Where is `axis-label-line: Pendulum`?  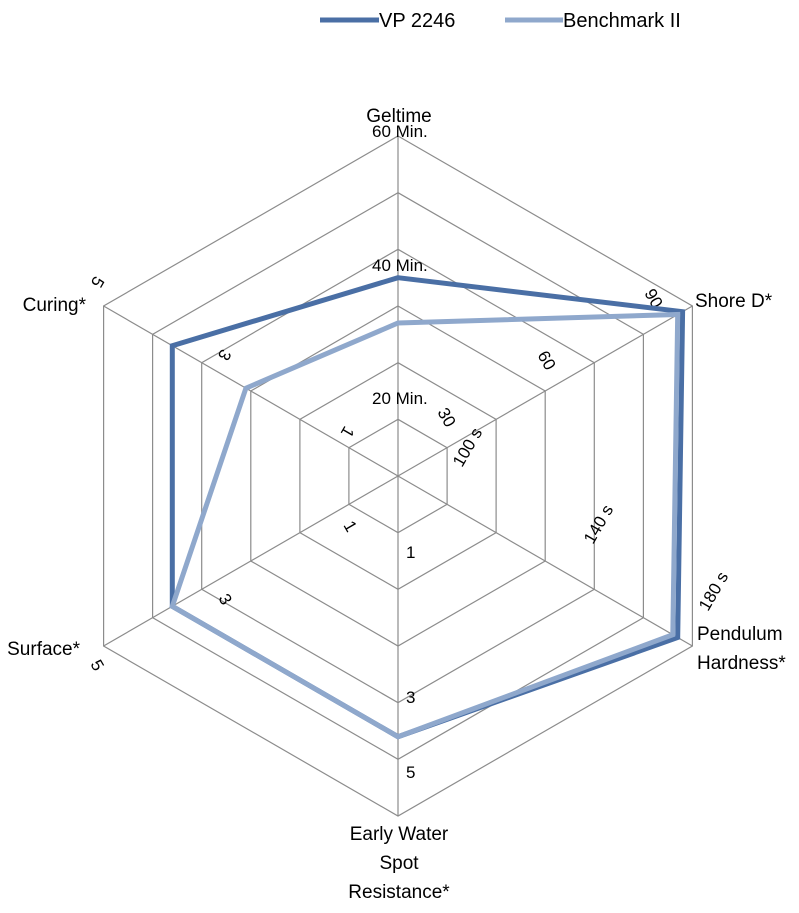 axis-label-line: Pendulum is located at coordinates (740, 634).